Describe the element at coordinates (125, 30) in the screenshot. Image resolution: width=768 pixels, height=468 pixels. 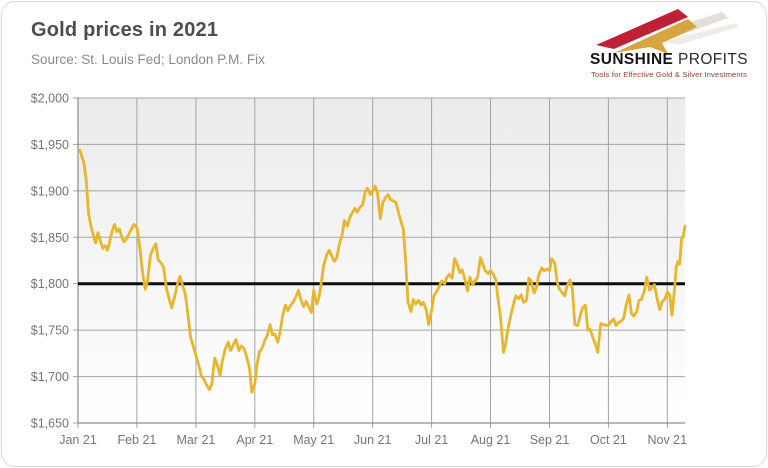
I see `page-title: Gold prices in 2021` at that location.